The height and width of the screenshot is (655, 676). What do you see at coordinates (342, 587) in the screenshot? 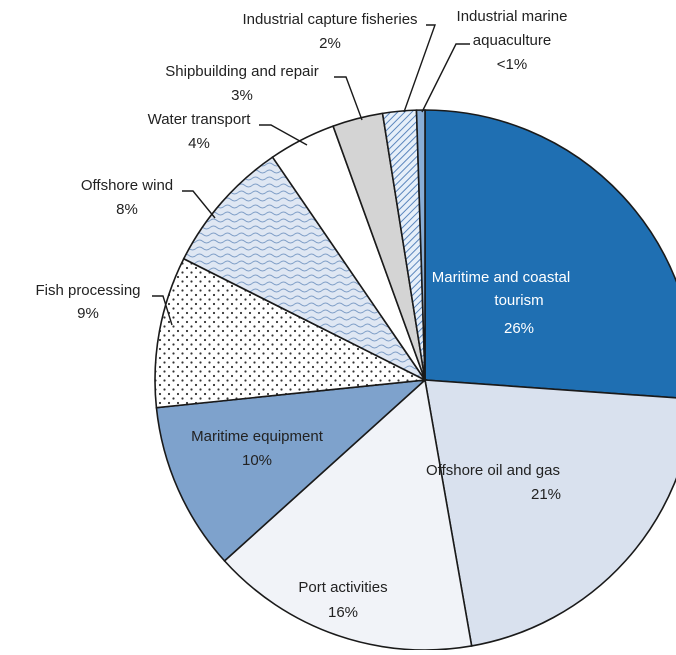
I see `slice-label-port-activities: Port activities` at bounding box center [342, 587].